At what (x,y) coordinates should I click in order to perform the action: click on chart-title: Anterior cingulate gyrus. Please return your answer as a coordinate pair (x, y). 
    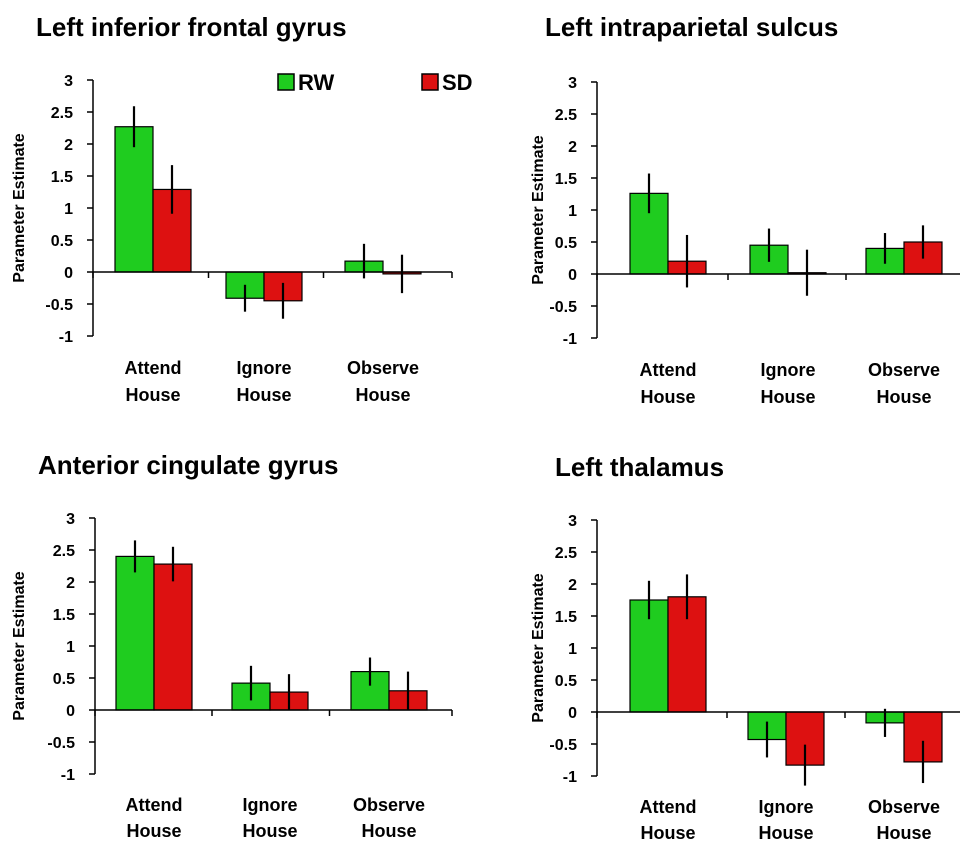
    Looking at the image, I should click on (188, 465).